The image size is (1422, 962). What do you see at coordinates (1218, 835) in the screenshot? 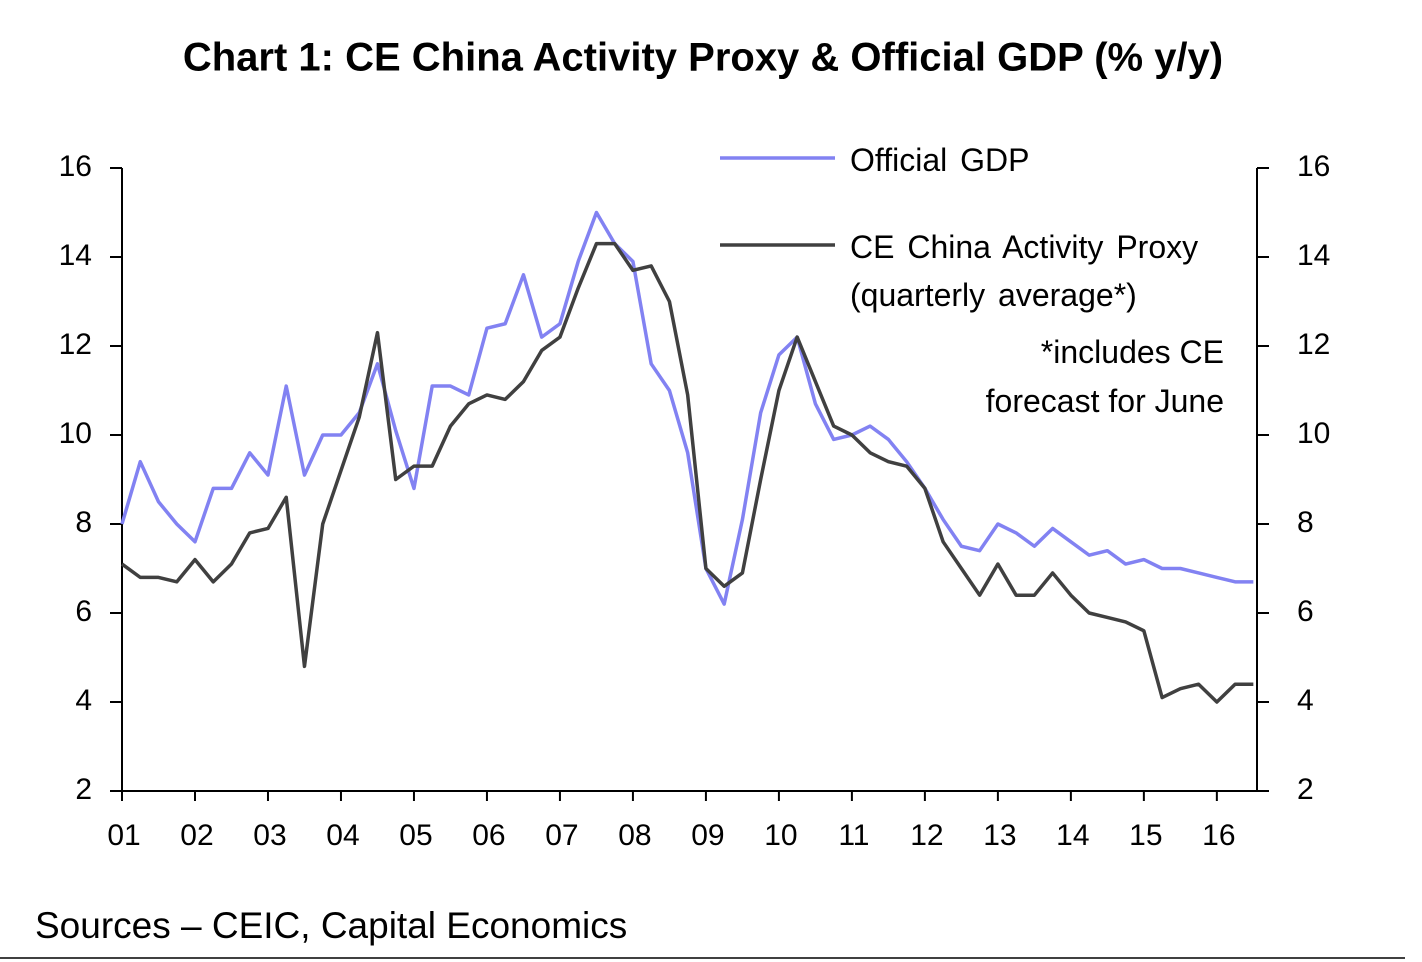
I see `x-tick-label: 16` at bounding box center [1218, 835].